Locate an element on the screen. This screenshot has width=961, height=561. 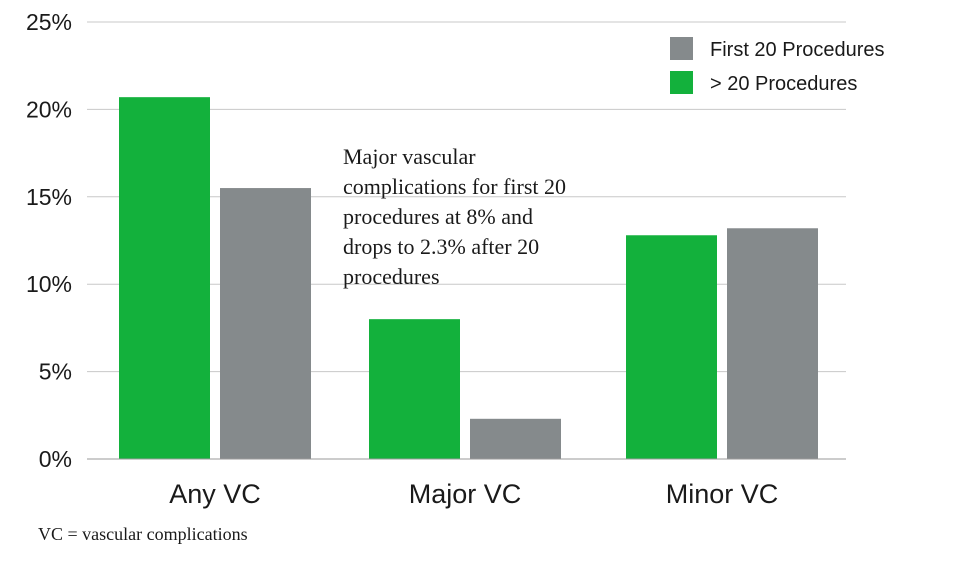
y-tick-label: 20% is located at coordinates (49, 109).